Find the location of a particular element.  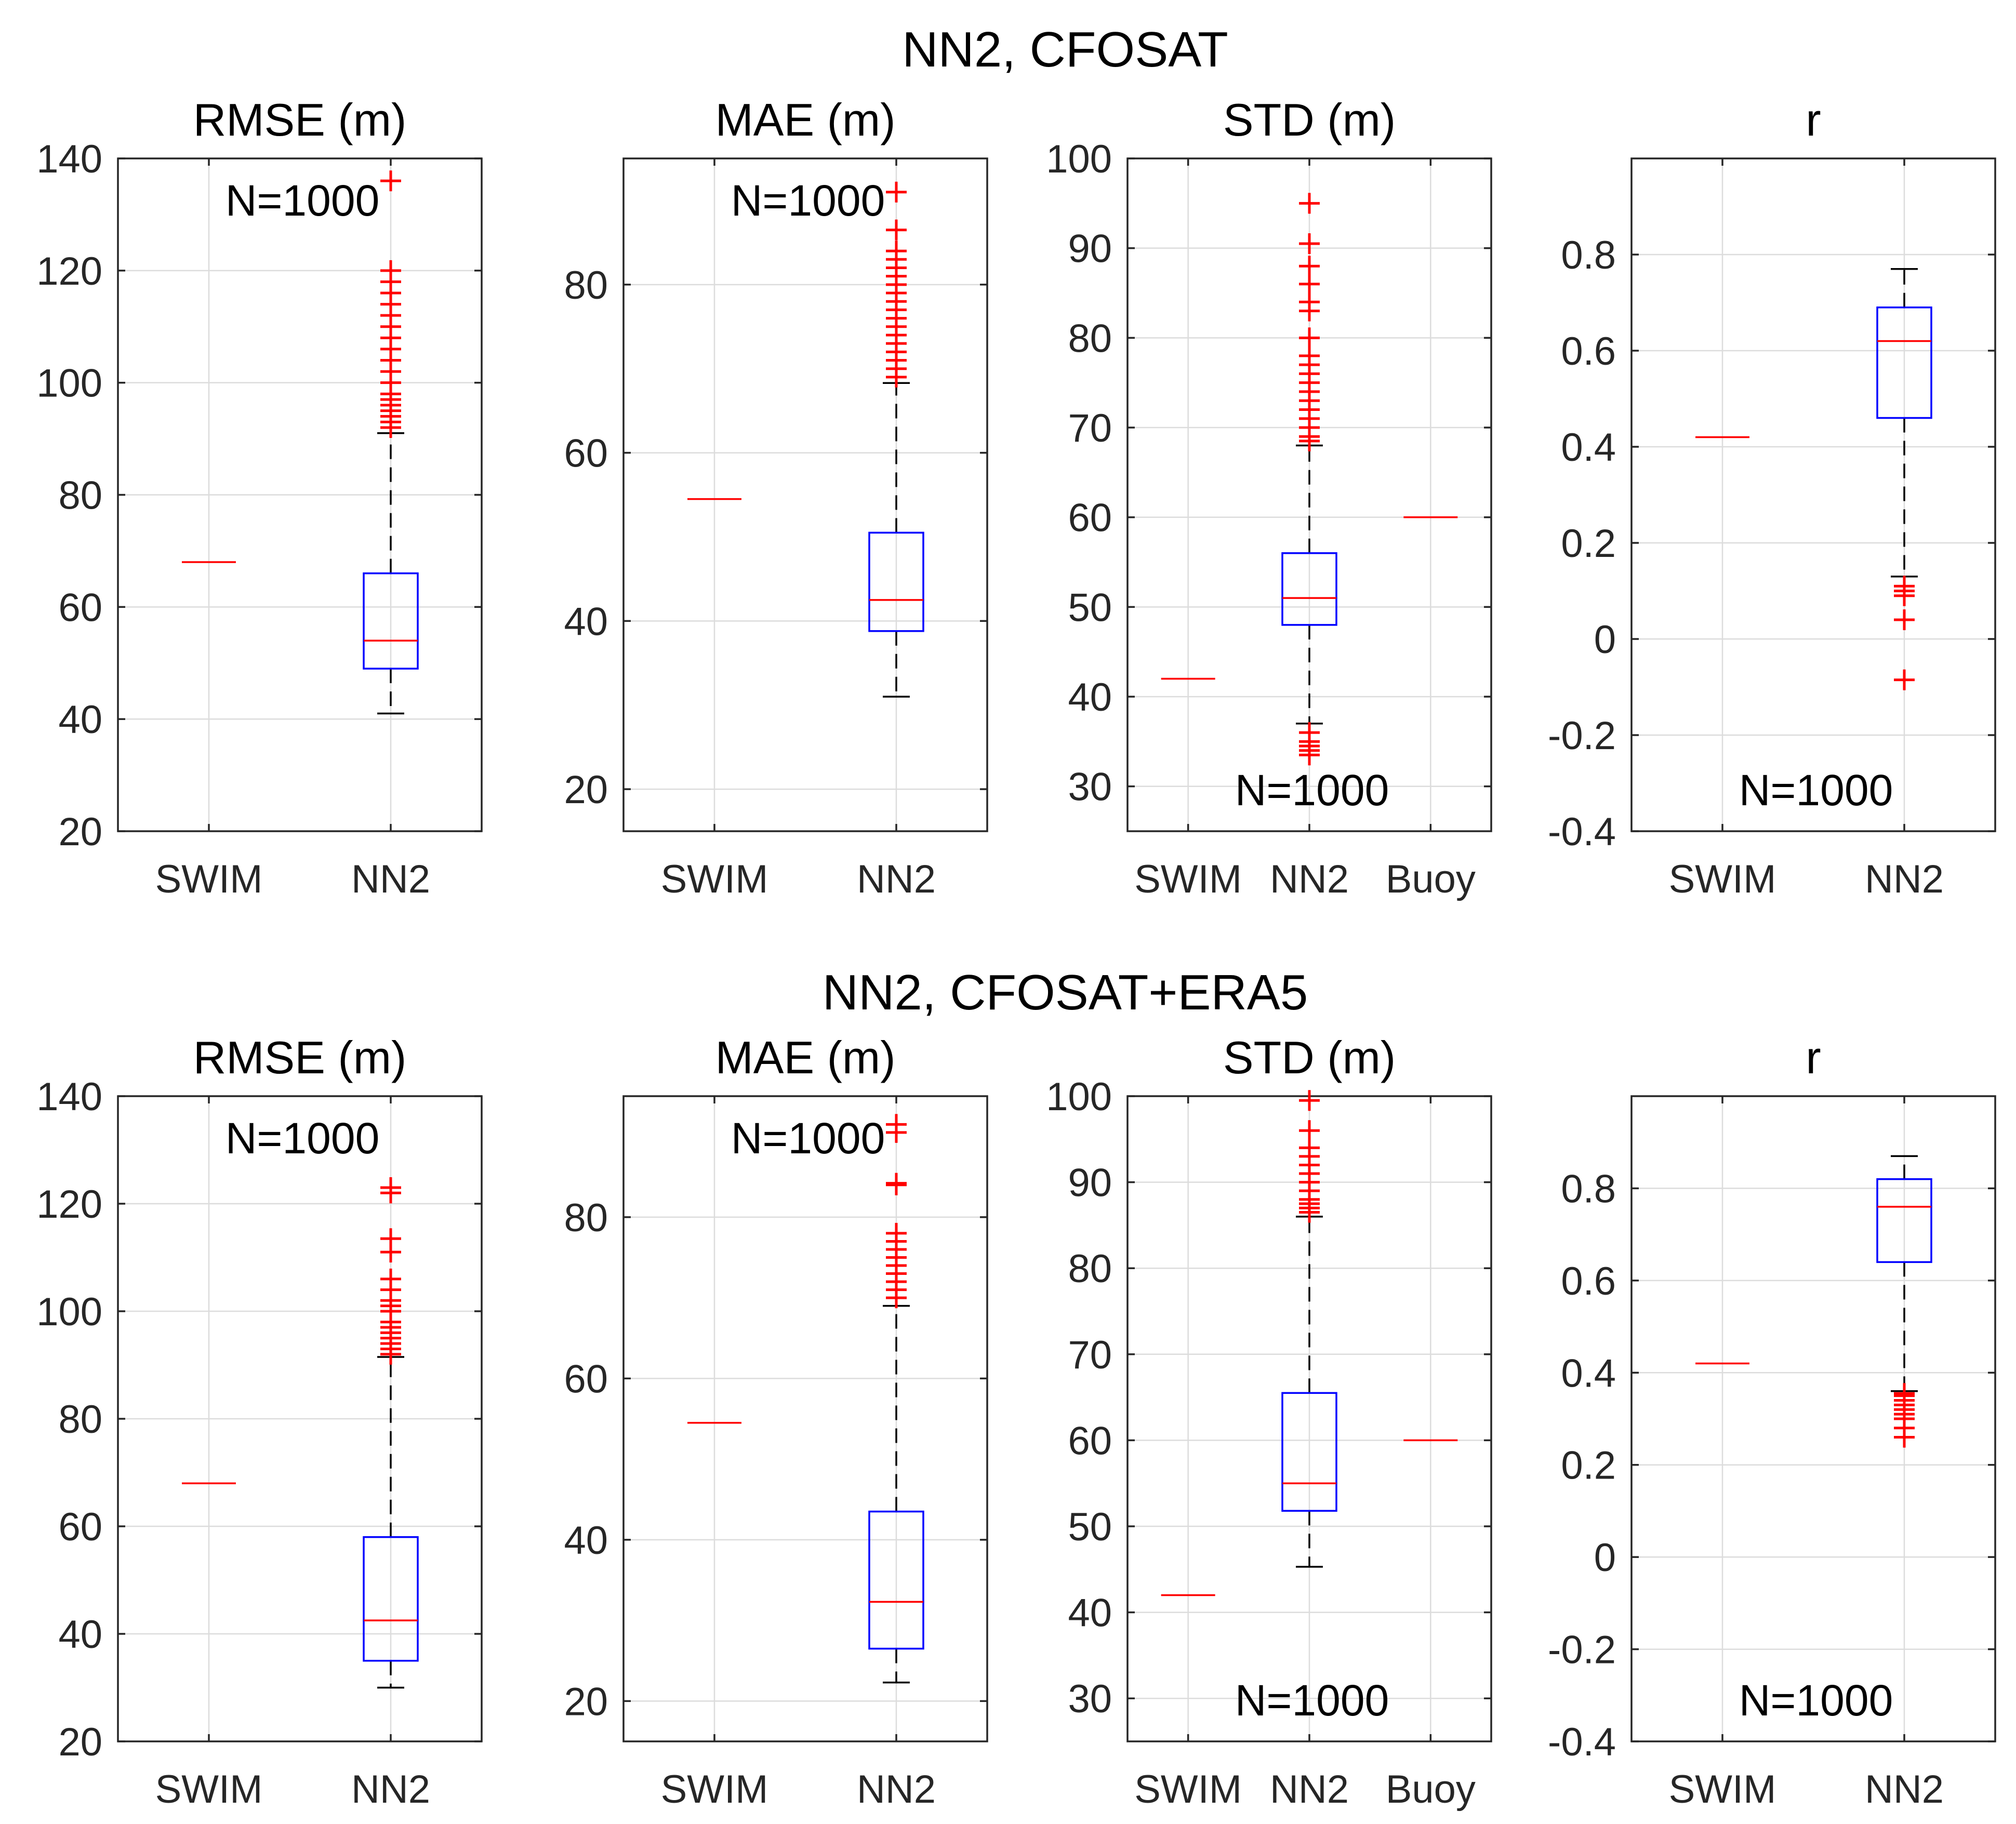

panel-title: RMSE (m) is located at coordinates (300, 1057).